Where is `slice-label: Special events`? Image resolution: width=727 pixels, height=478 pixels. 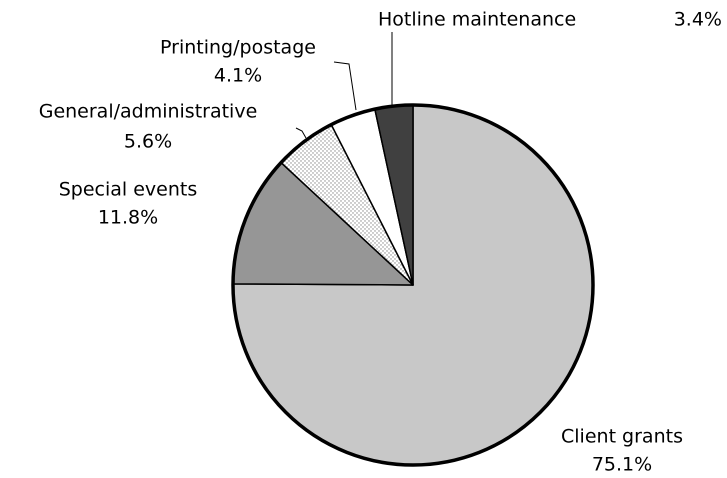
slice-label: Special events is located at coordinates (128, 190).